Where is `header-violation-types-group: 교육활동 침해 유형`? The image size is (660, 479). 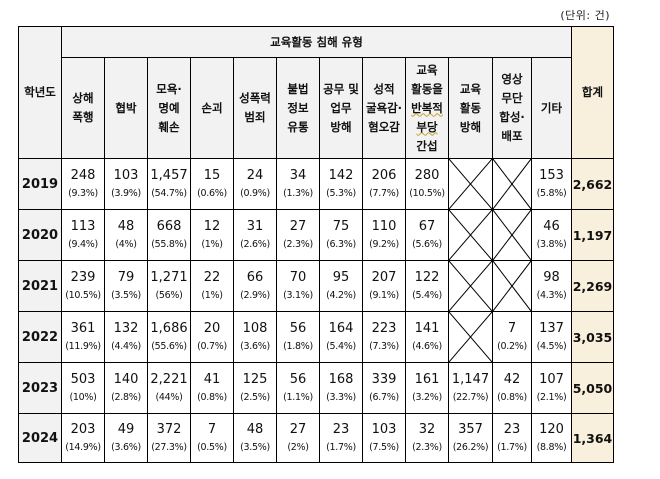
header-violation-types-group: 교육활동 침해 유형 is located at coordinates (316, 42).